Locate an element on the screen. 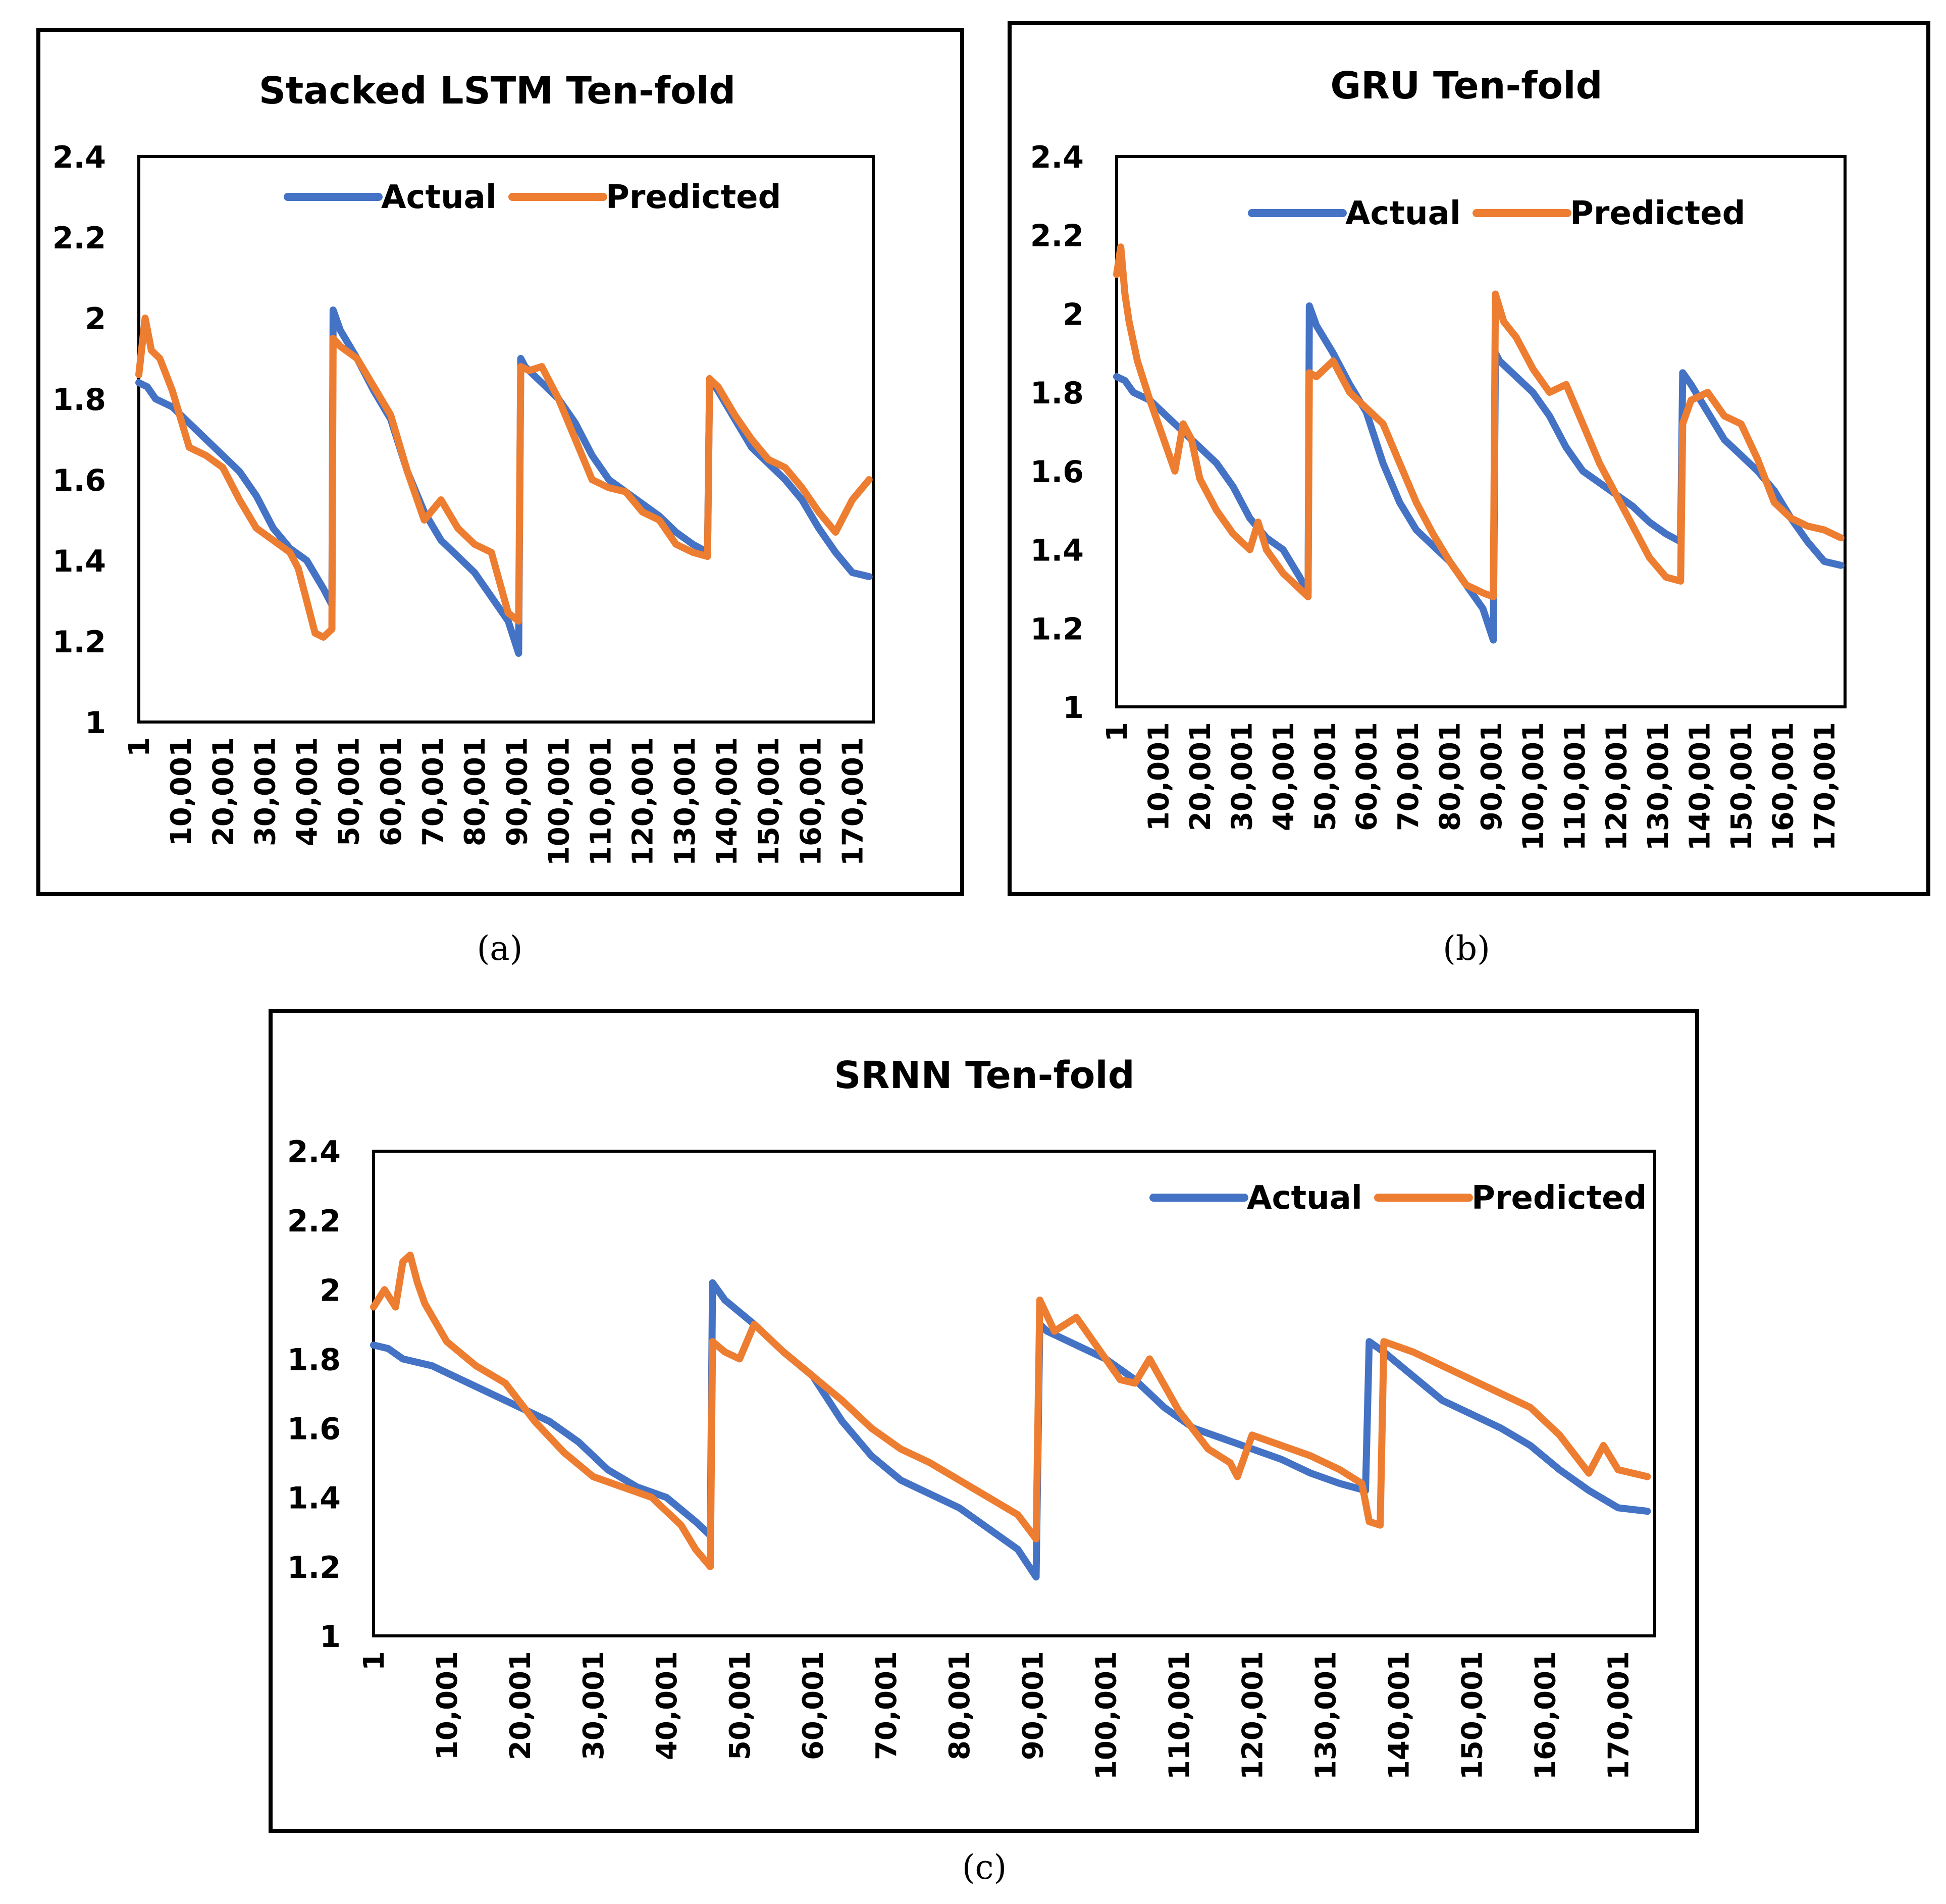 The height and width of the screenshot is (1904, 1946). plot-area-b is located at coordinates (1481, 432).